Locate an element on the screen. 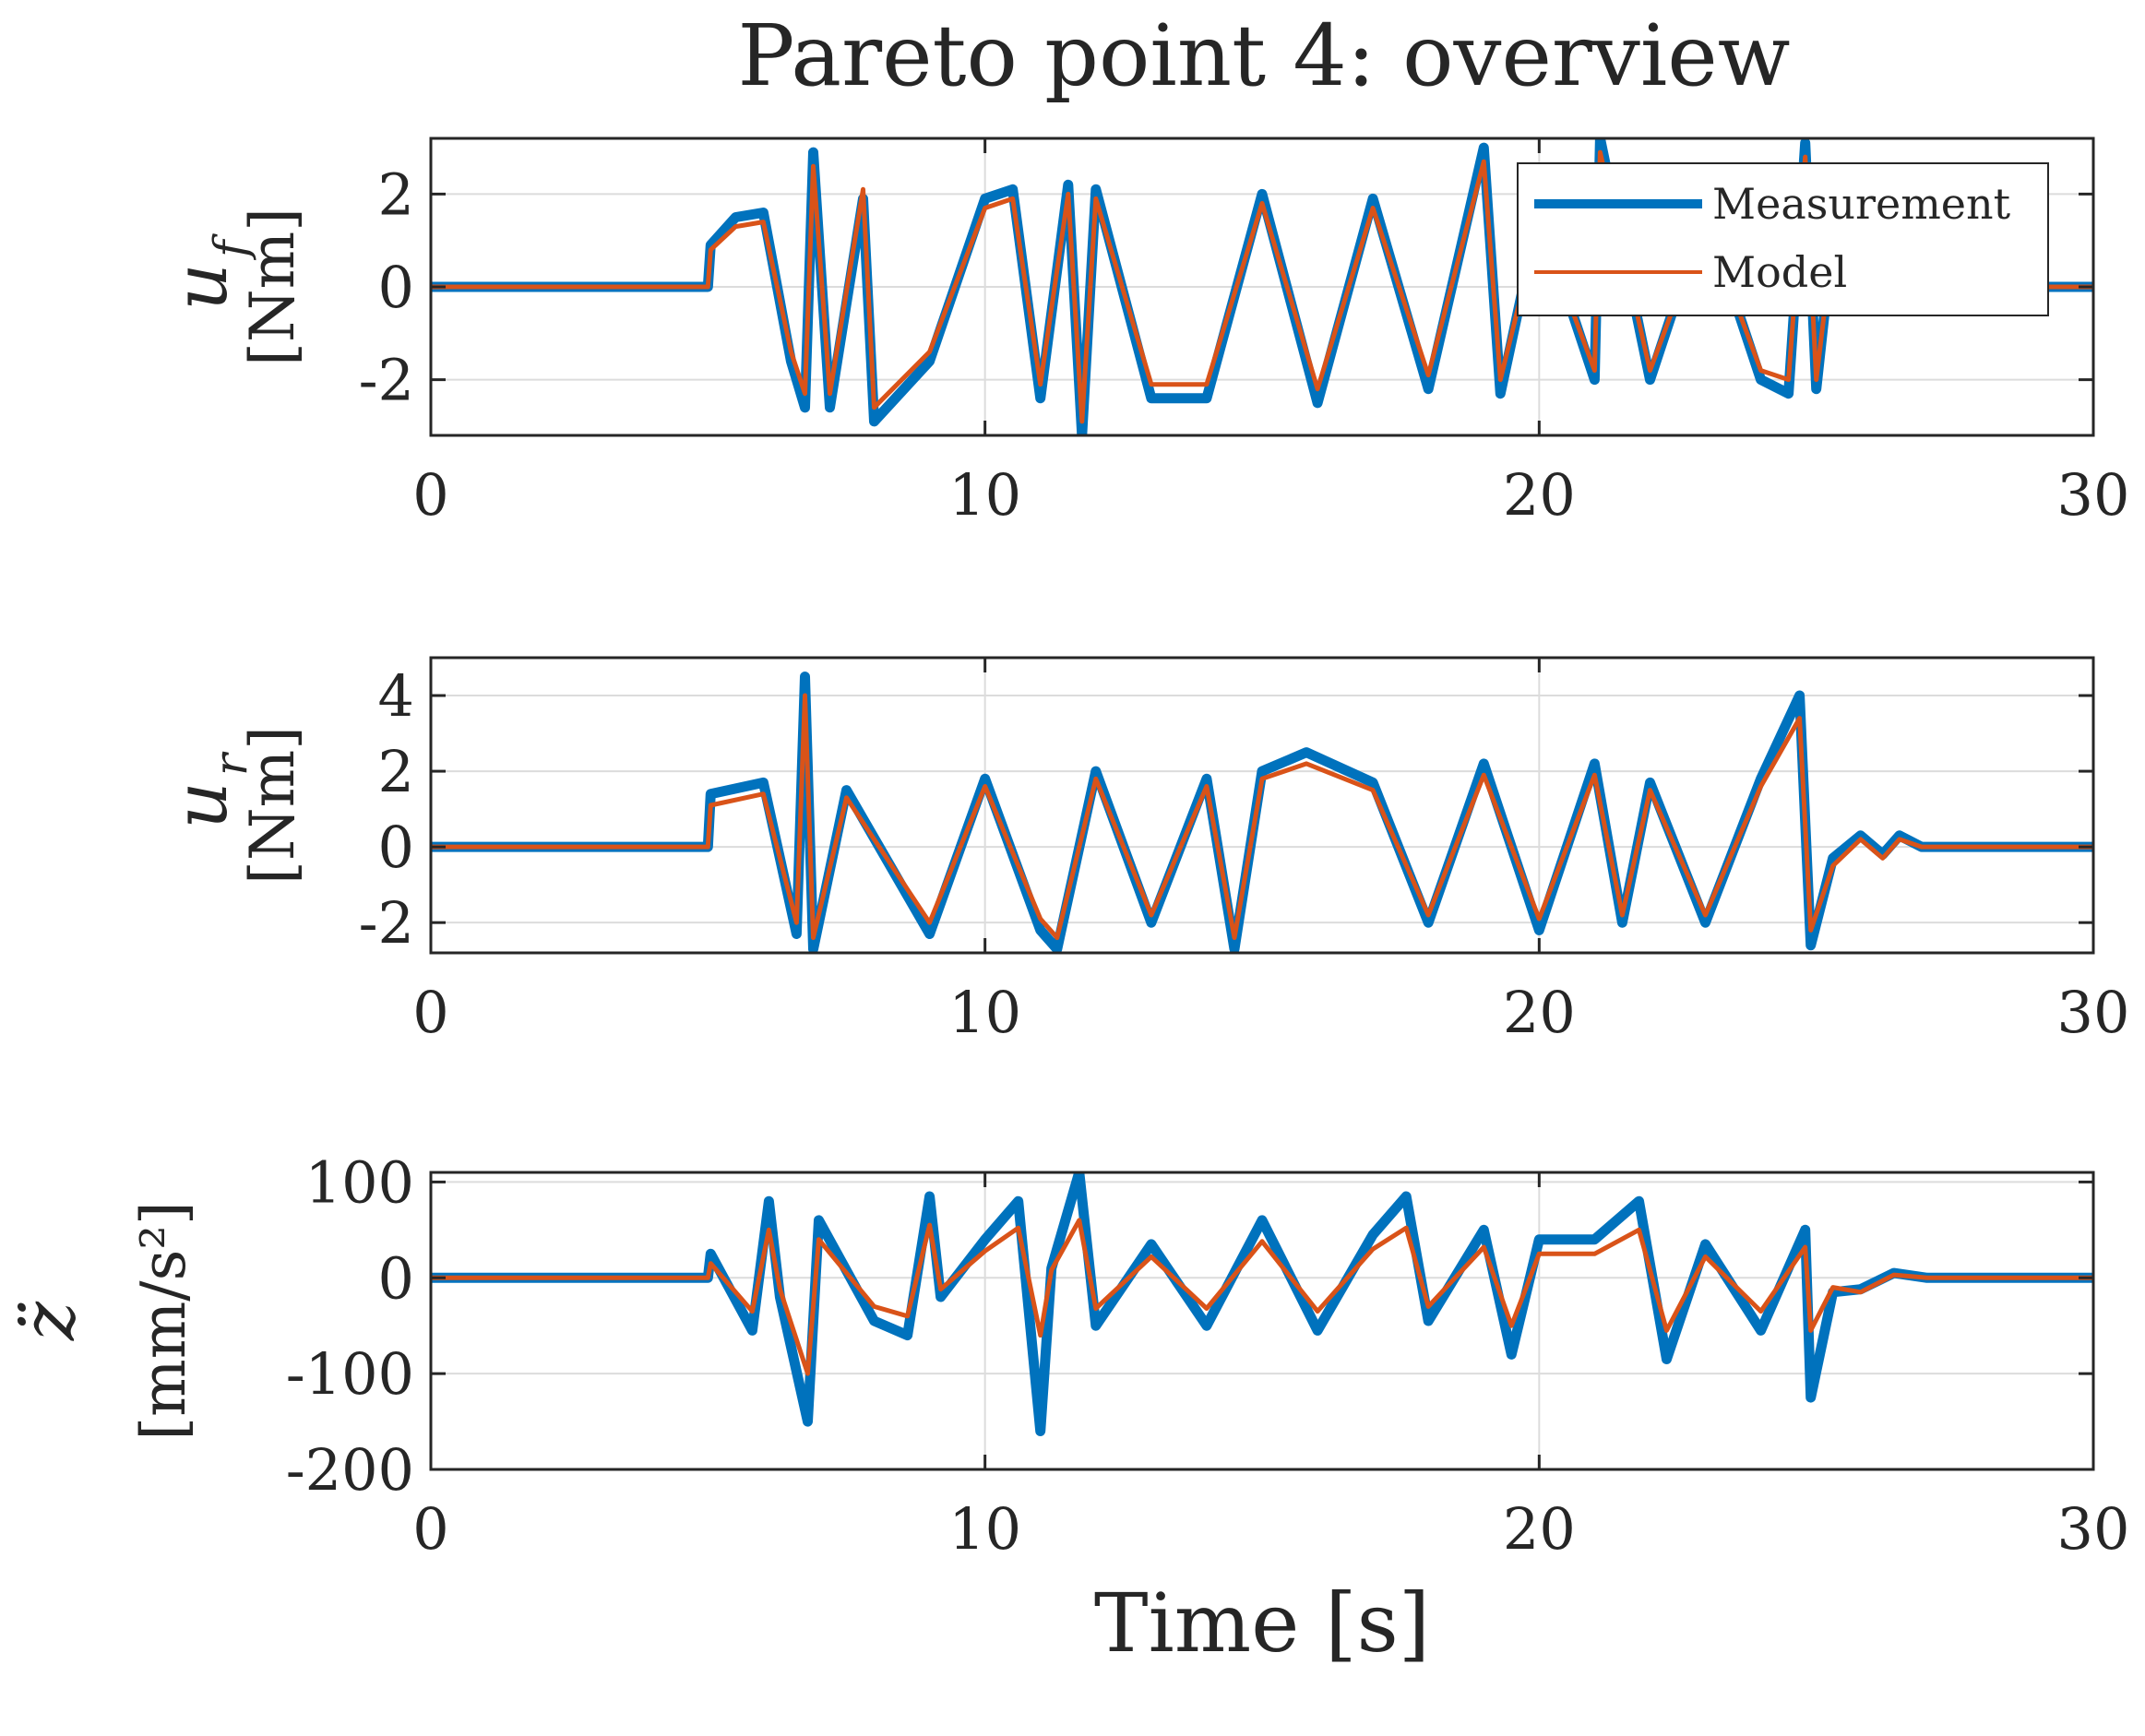 This screenshot has width=2145, height=1736. ylabel-unit-uf: [Nm] is located at coordinates (272, 287).